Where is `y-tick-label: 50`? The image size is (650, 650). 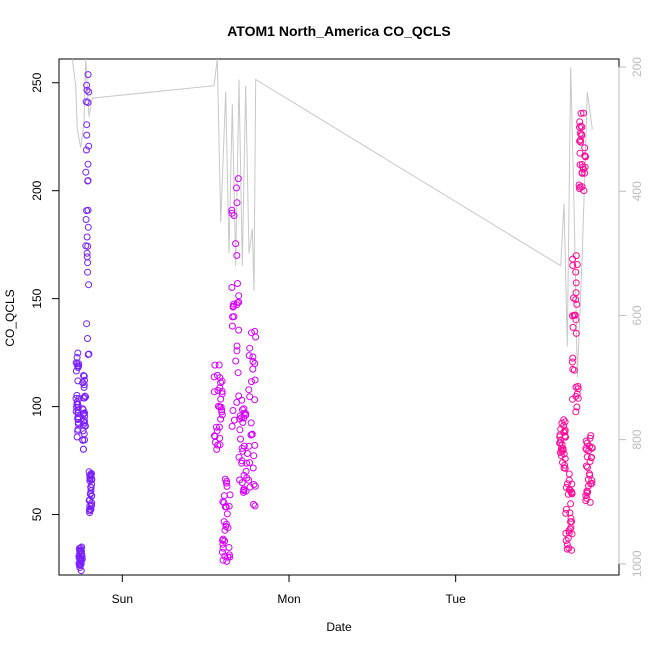 y-tick-label: 50 is located at coordinates (37, 515).